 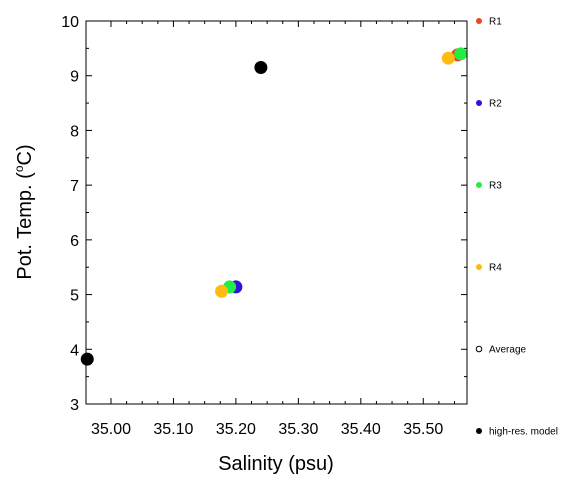 I want to click on x-tick-label: 35.40, so click(x=361, y=429).